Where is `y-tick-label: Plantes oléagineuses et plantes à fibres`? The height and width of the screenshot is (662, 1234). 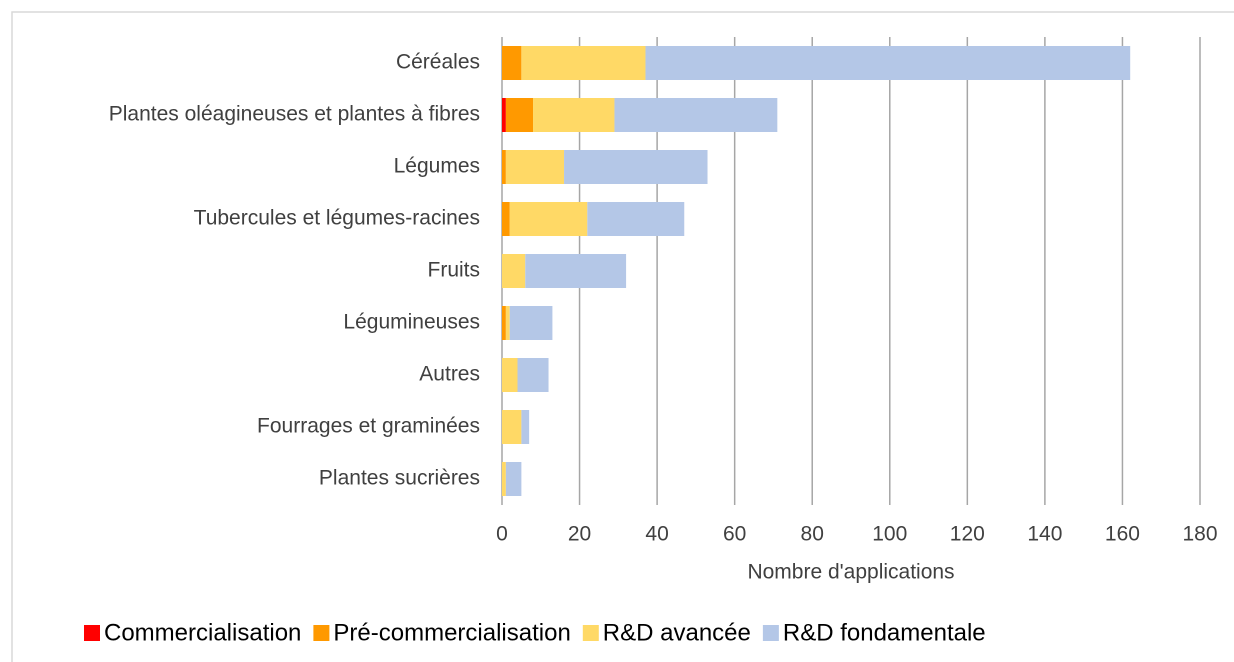
y-tick-label: Plantes oléagineuses et plantes à fibres is located at coordinates (294, 114).